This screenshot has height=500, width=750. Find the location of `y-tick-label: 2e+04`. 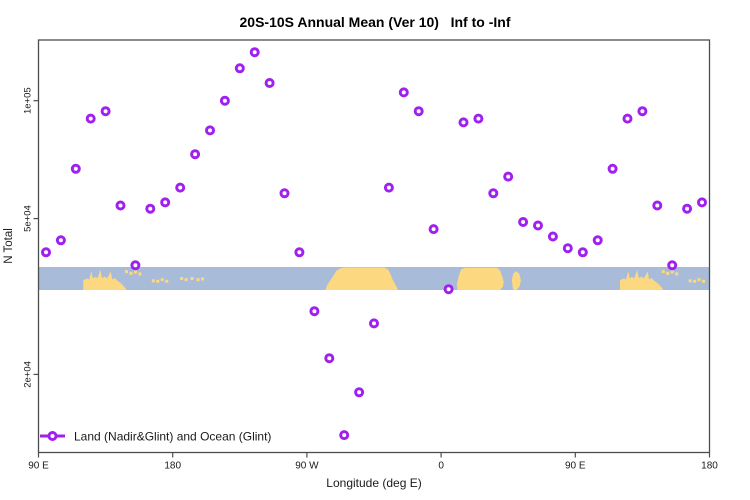

y-tick-label: 2e+04 is located at coordinates (28, 374).